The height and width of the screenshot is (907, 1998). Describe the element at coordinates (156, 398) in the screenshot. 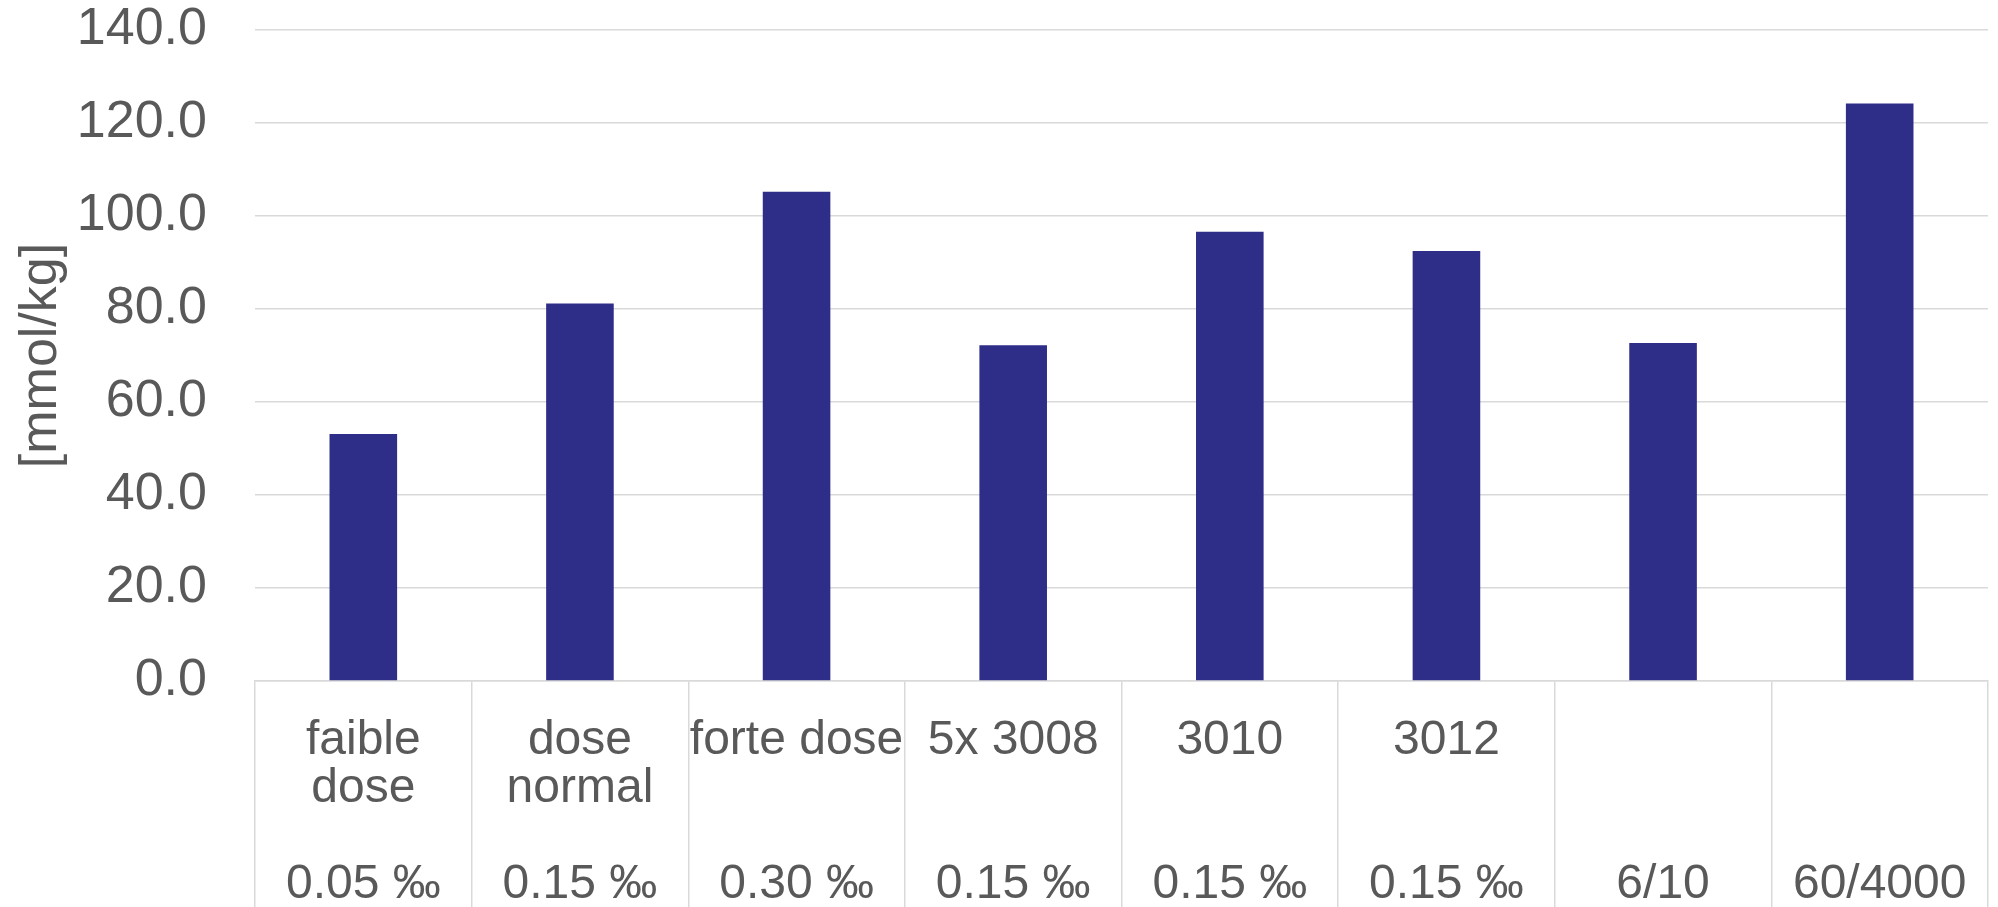

I see `y-tick-label: 60.0` at that location.